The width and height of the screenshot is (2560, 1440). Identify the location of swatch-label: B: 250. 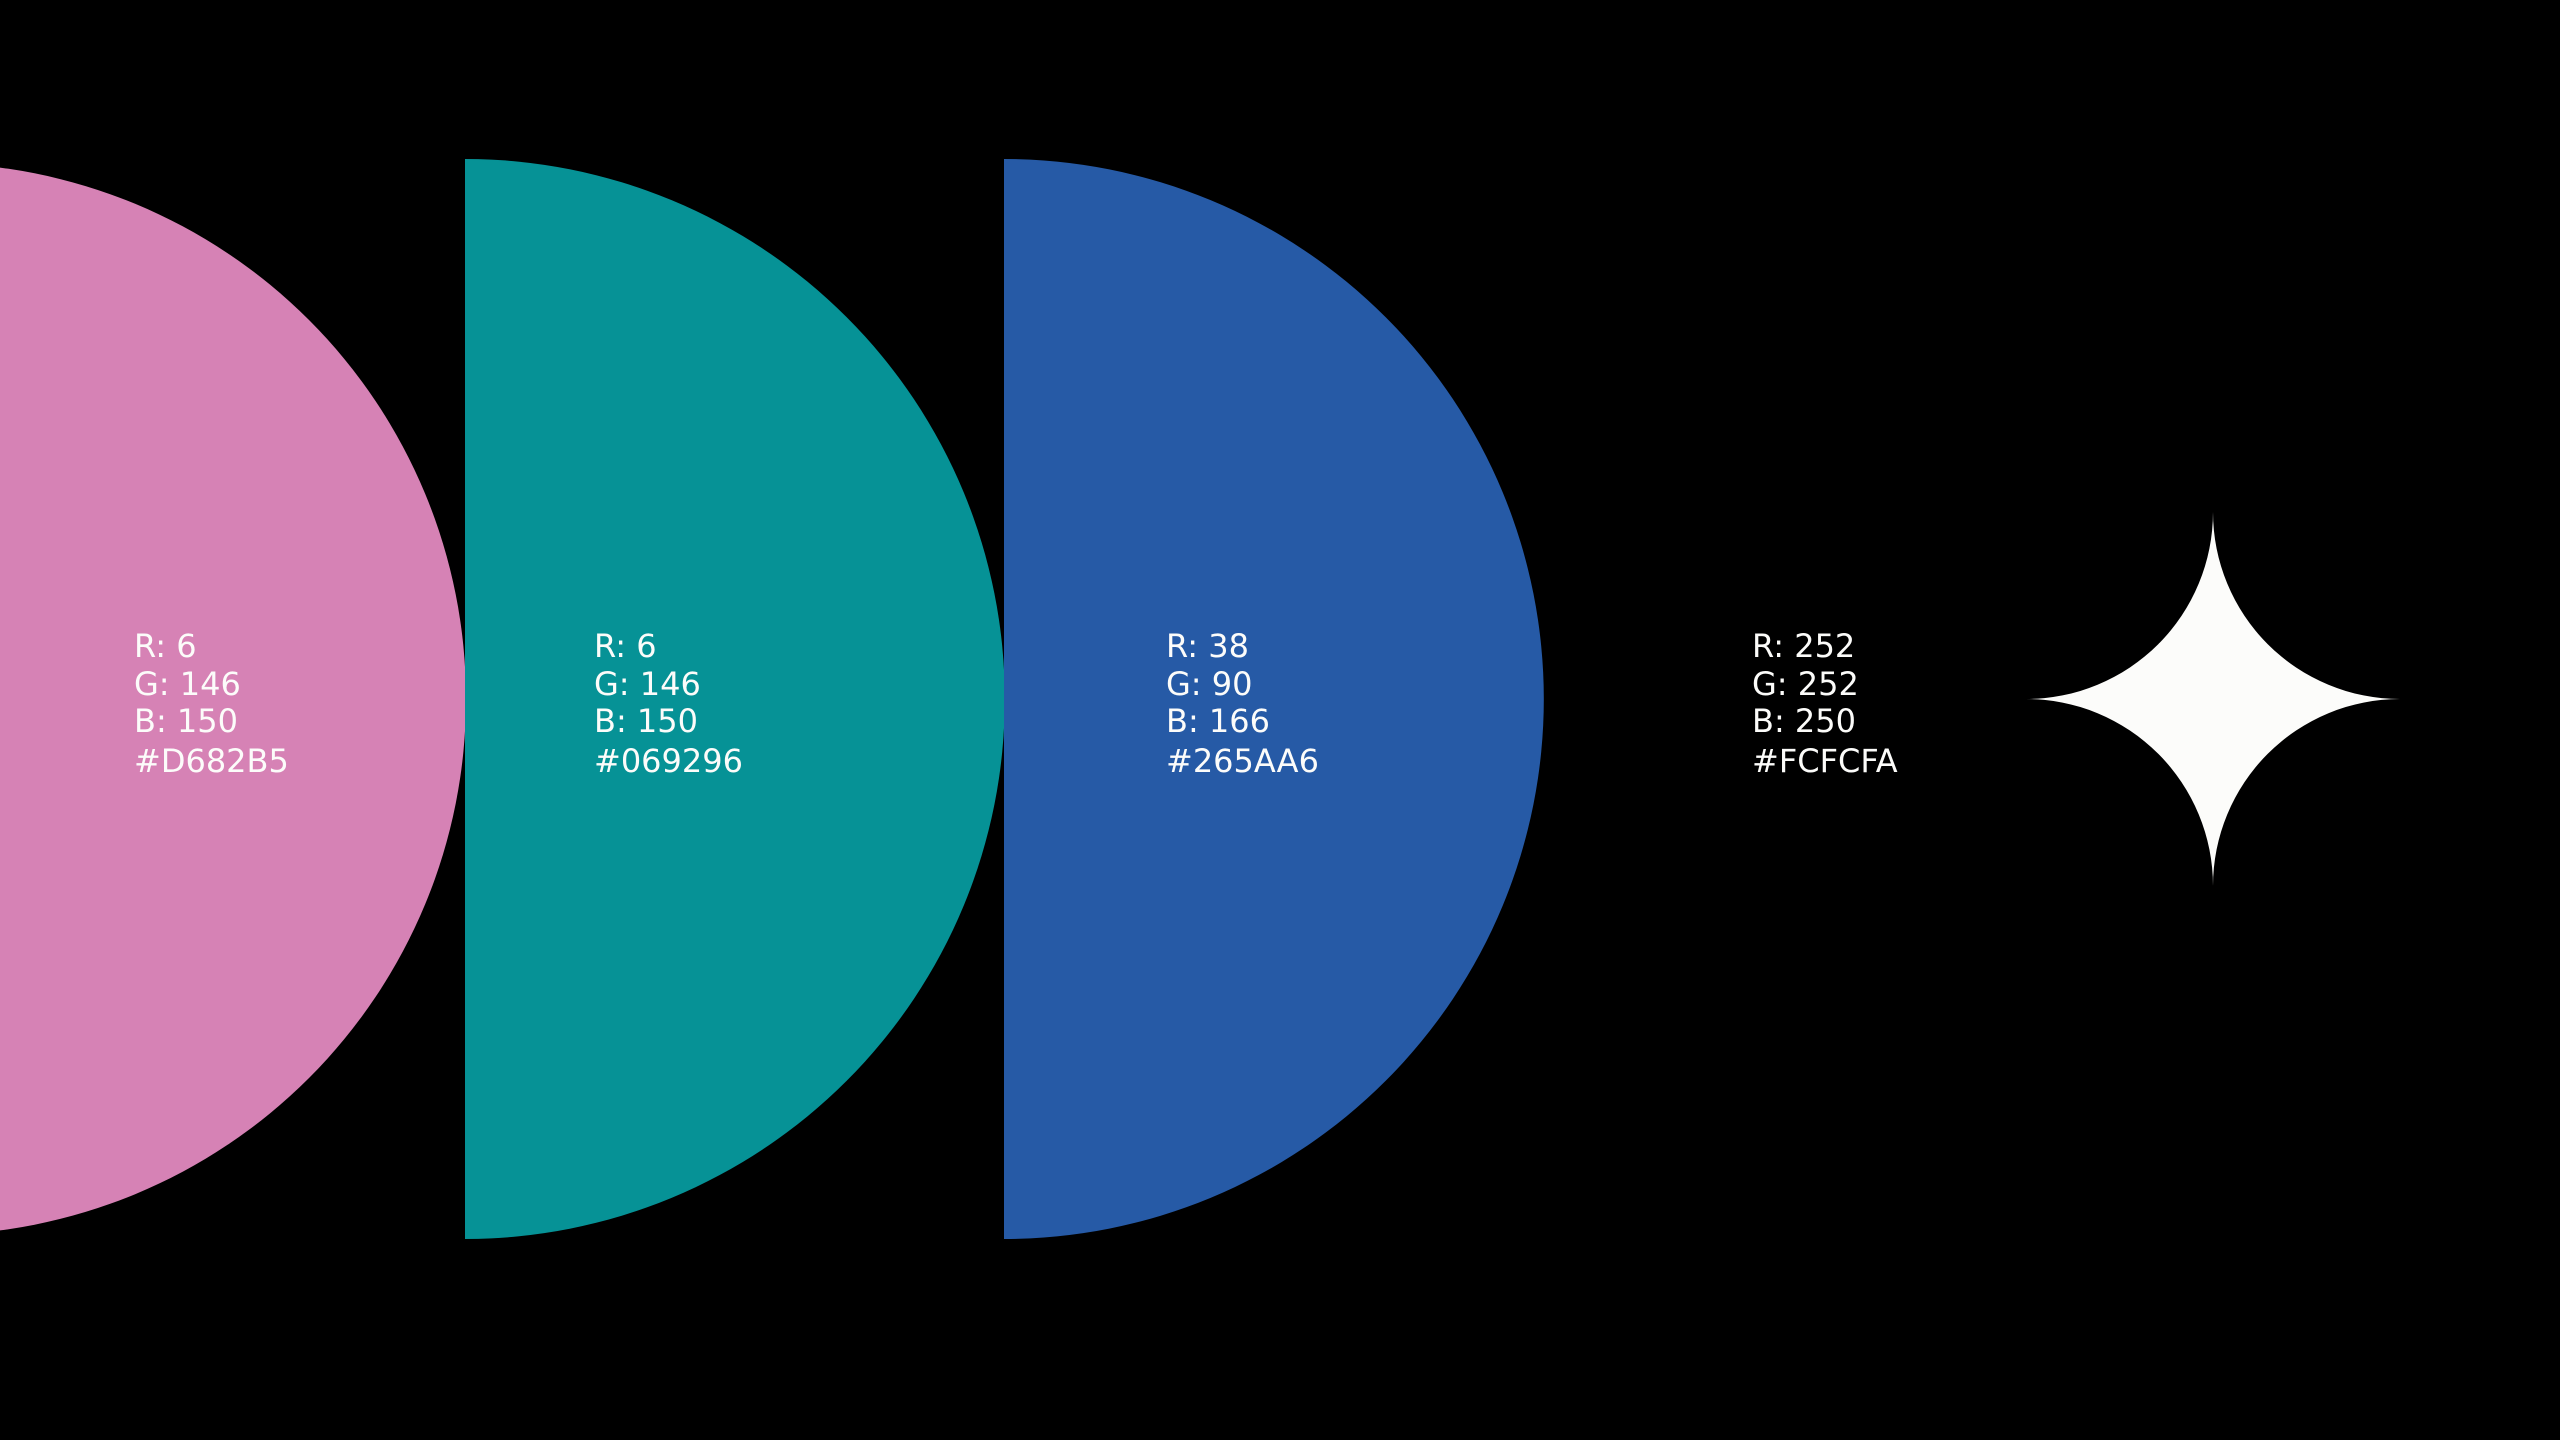
(1804, 721).